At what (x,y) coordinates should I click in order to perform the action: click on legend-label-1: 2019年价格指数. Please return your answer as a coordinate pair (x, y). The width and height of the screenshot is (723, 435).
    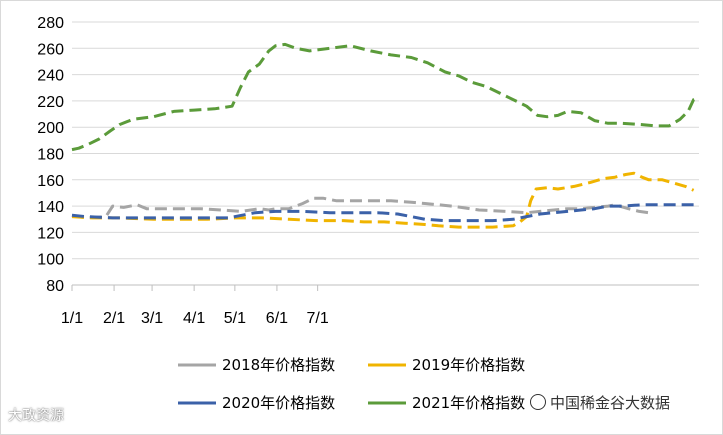
    Looking at the image, I should click on (468, 365).